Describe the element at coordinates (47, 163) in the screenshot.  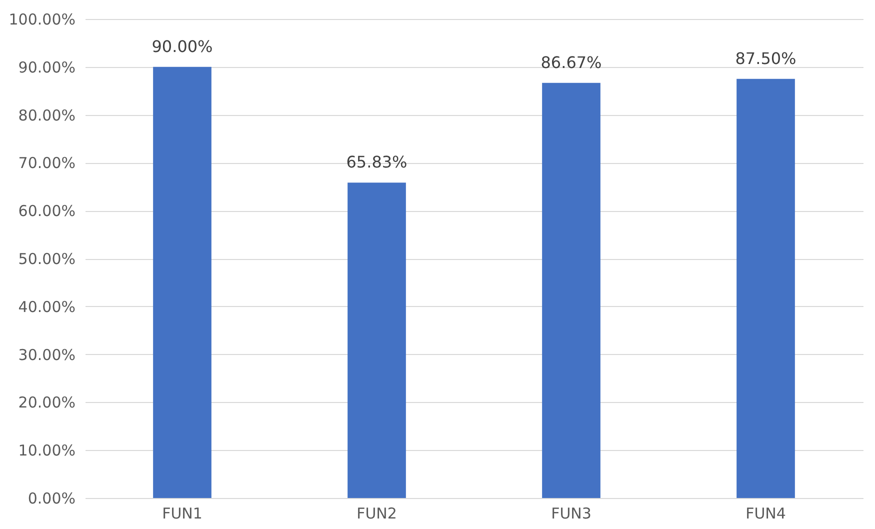
I see `y-tick-label: 70.00%` at that location.